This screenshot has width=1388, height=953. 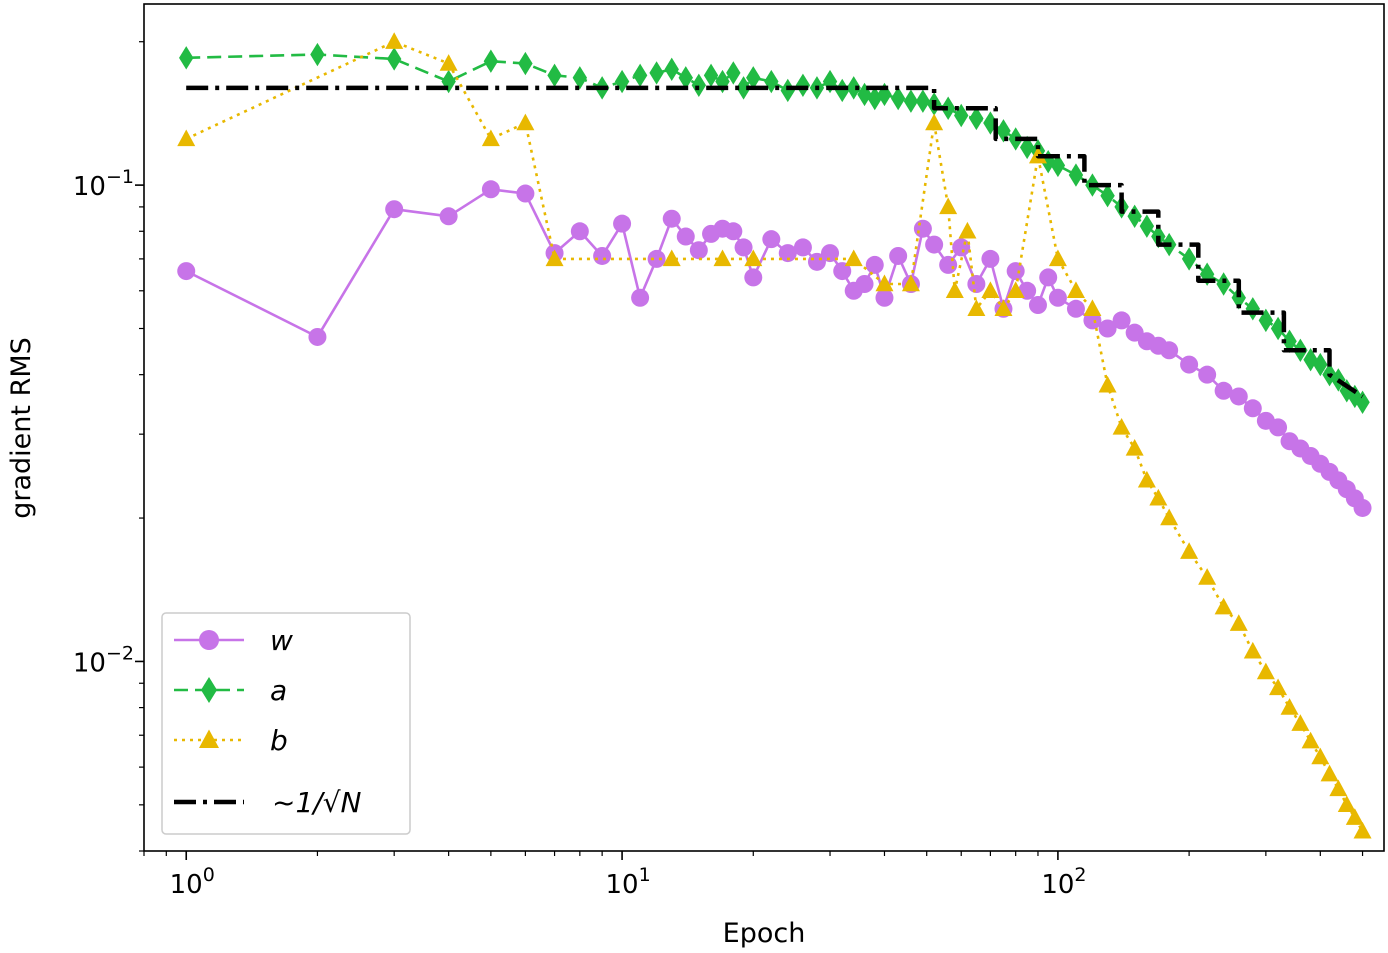 I want to click on legend-label: w, so click(x=281, y=640).